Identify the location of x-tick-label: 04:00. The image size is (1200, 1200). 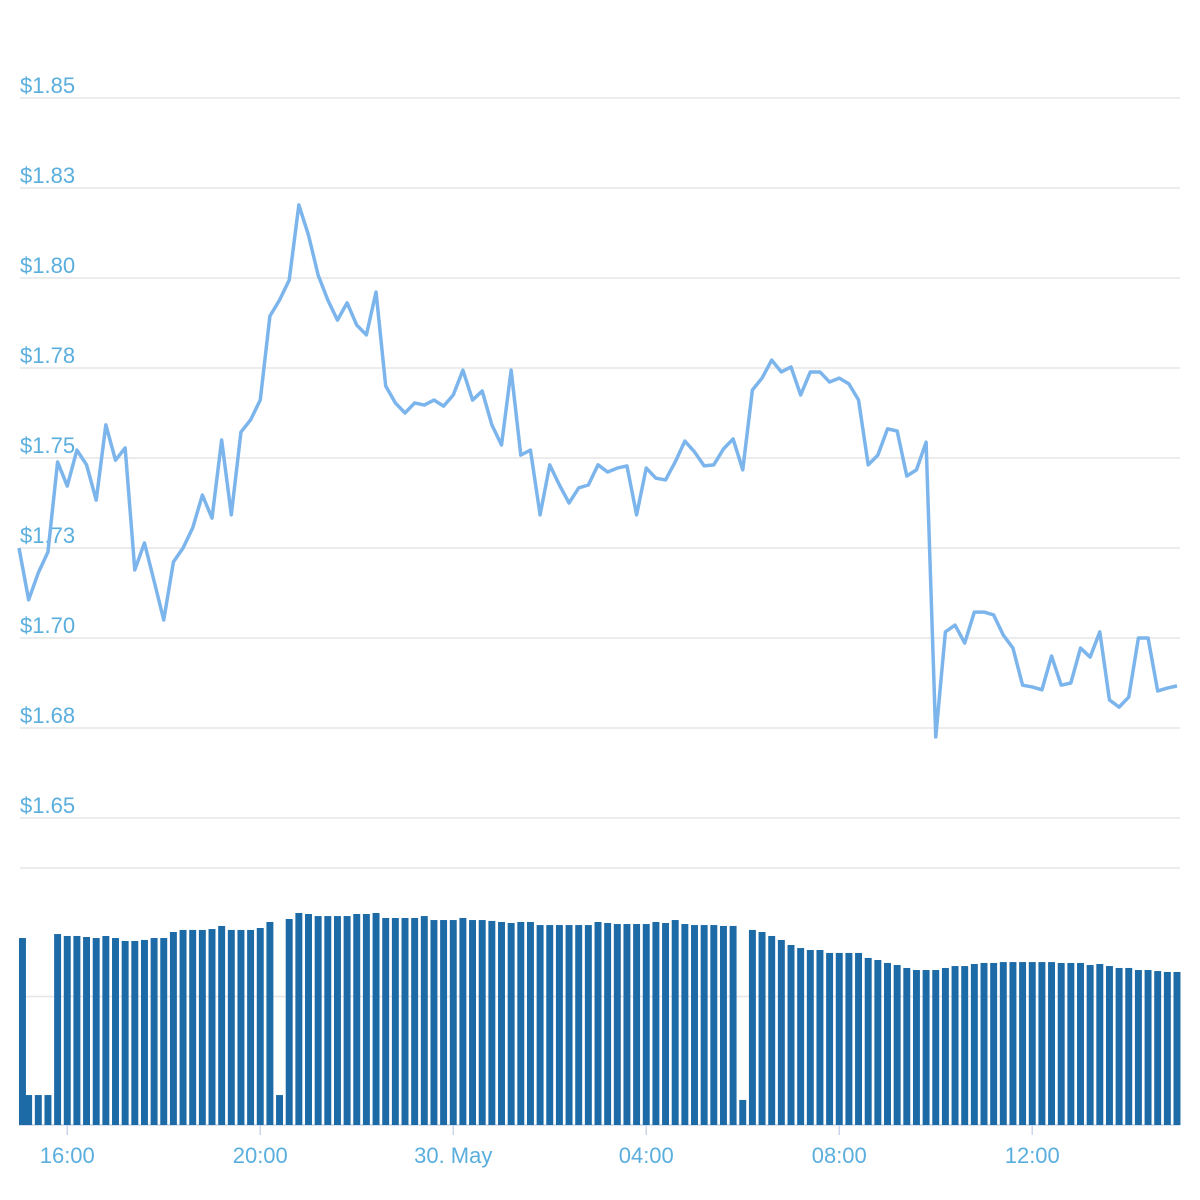
(646, 1155).